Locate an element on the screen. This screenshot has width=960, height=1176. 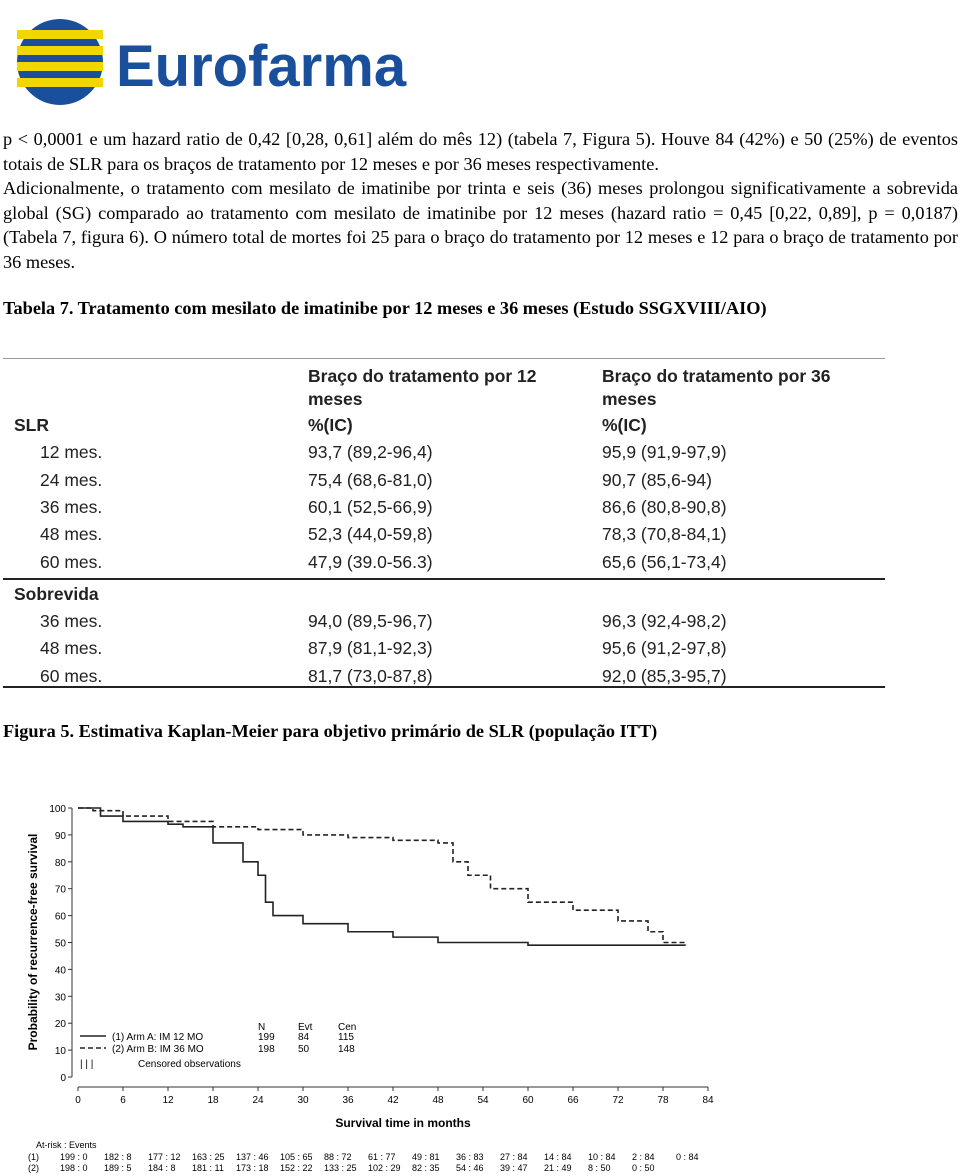
x-tick-label: 6 is located at coordinates (123, 1100).